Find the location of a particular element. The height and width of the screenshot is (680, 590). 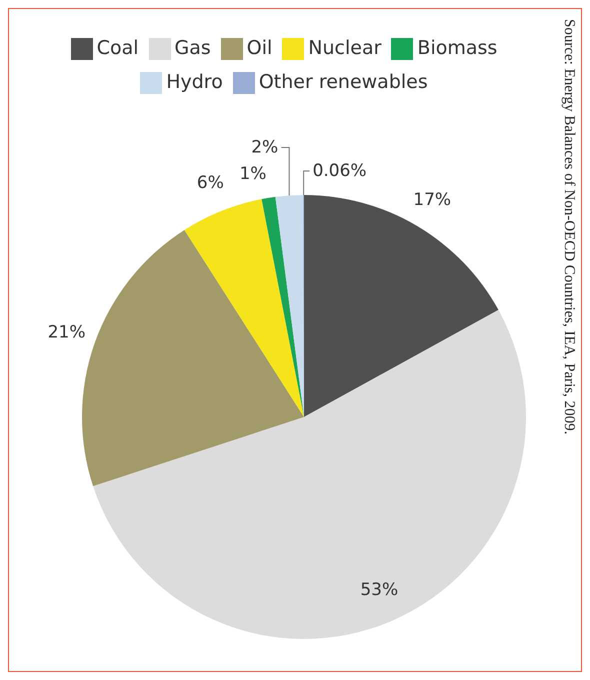

legend-label: Biomass is located at coordinates (457, 48).